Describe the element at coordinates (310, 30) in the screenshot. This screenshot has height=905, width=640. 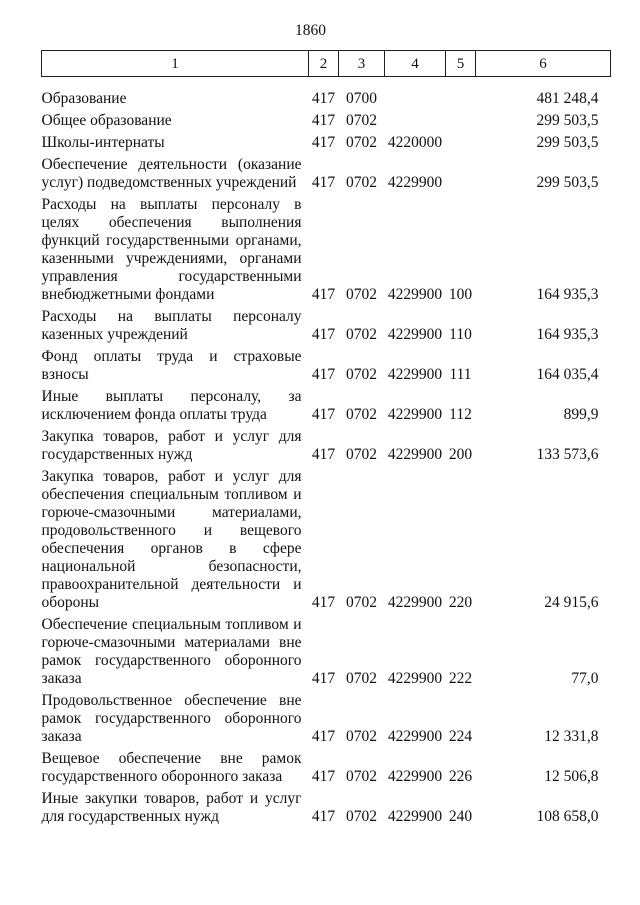
I see `page-number: 1860` at that location.